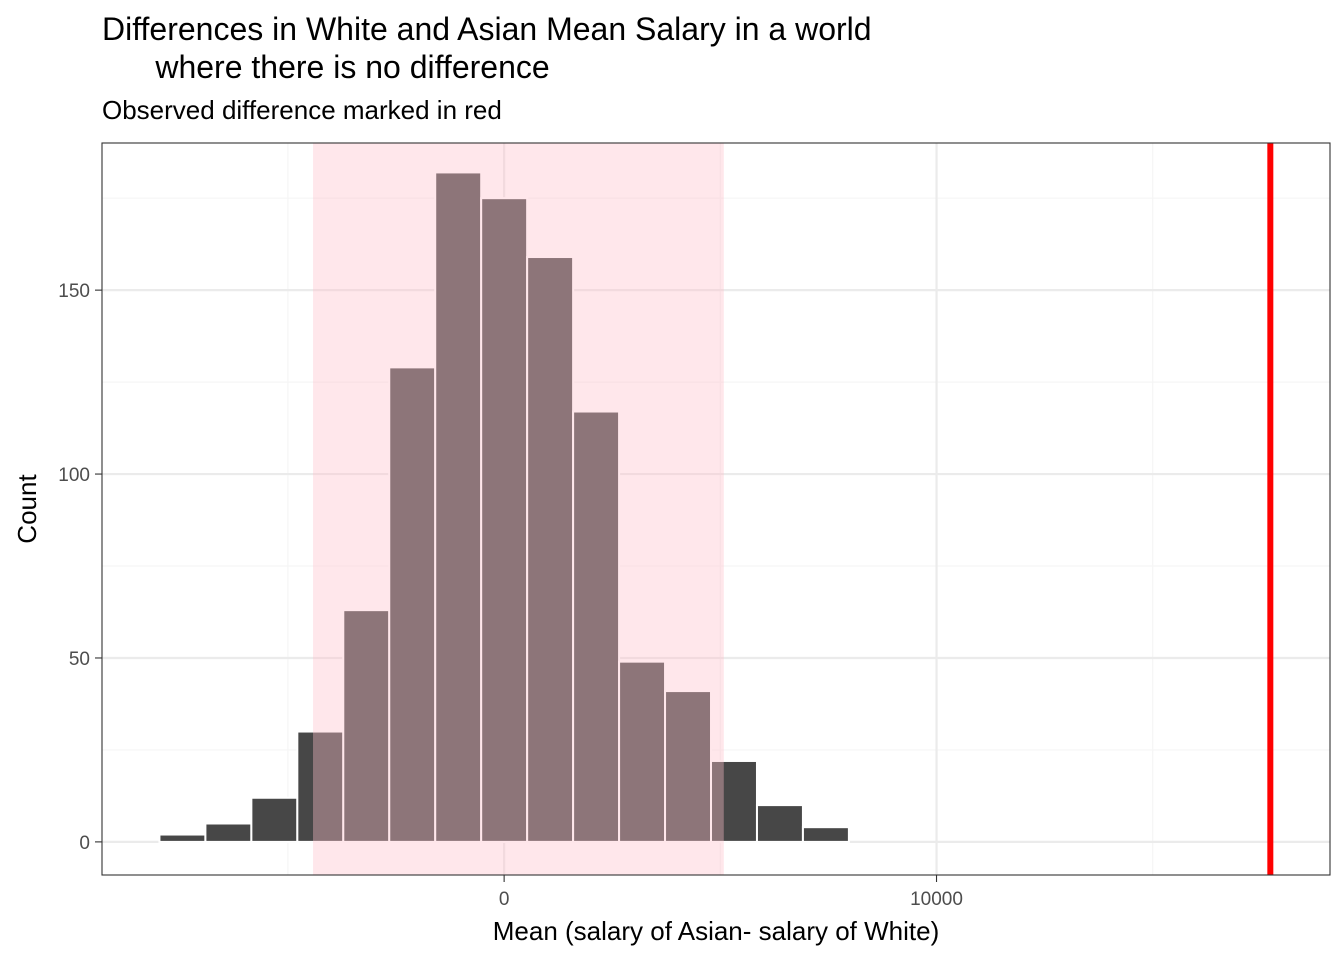 The image size is (1344, 960). I want to click on y-axis-label: Count, so click(27, 509).